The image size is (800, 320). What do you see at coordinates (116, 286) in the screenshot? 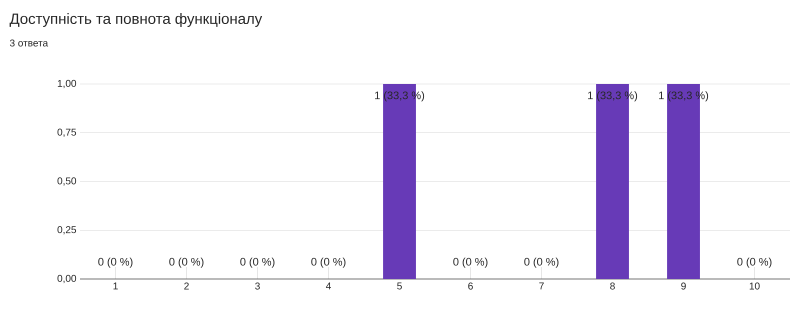
I see `x-tick-label: 1` at bounding box center [116, 286].